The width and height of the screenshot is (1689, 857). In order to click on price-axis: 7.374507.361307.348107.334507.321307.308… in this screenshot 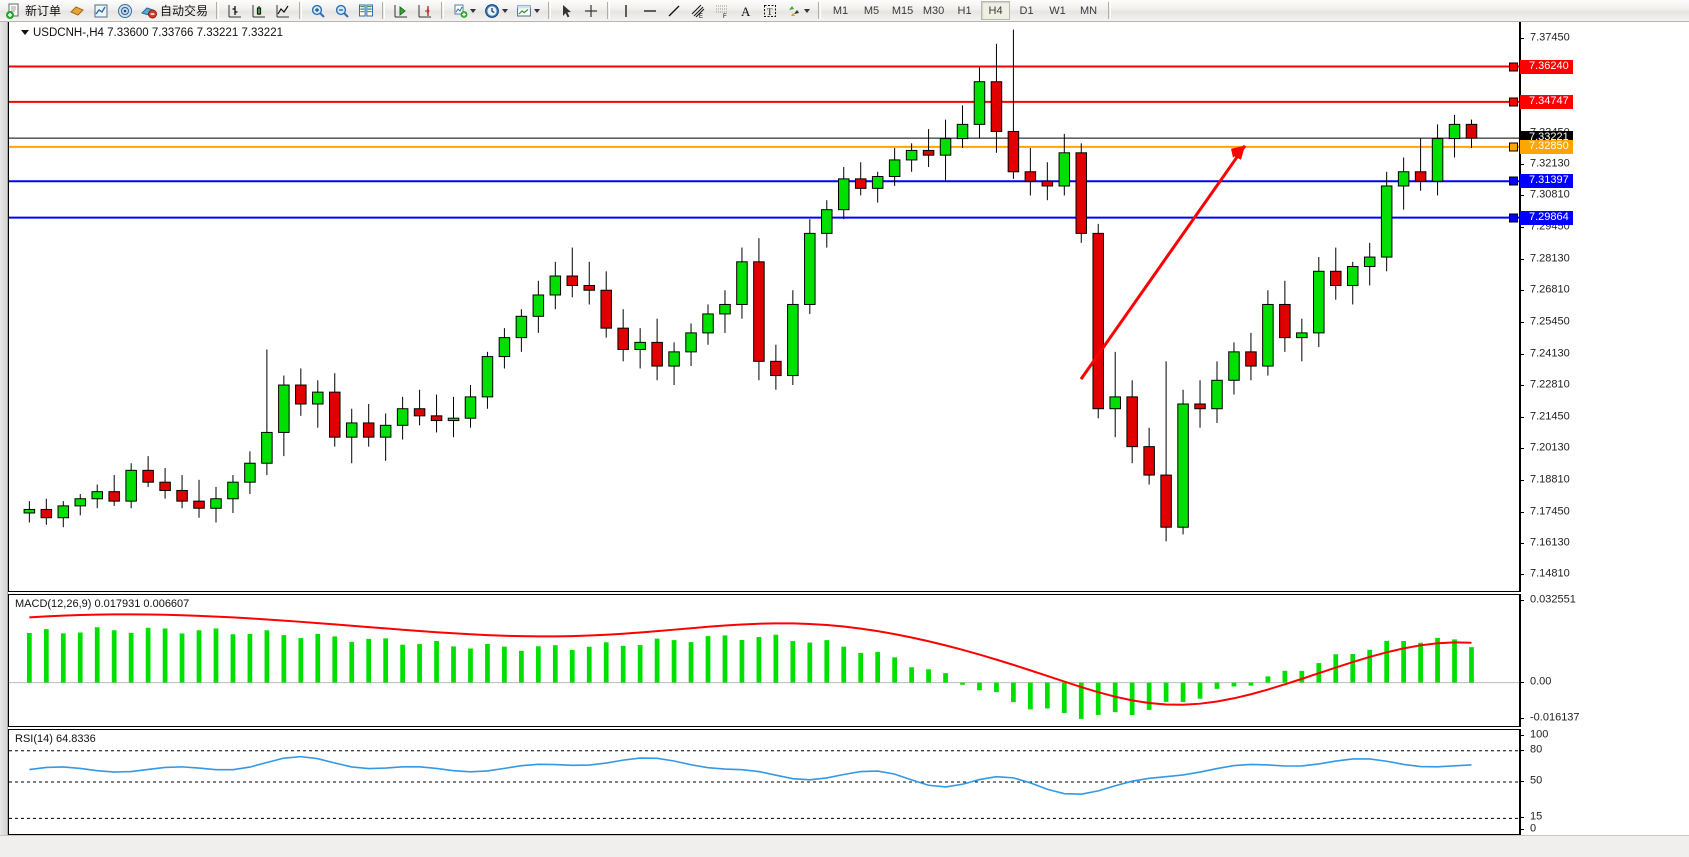, I will do `click(1599, 307)`.